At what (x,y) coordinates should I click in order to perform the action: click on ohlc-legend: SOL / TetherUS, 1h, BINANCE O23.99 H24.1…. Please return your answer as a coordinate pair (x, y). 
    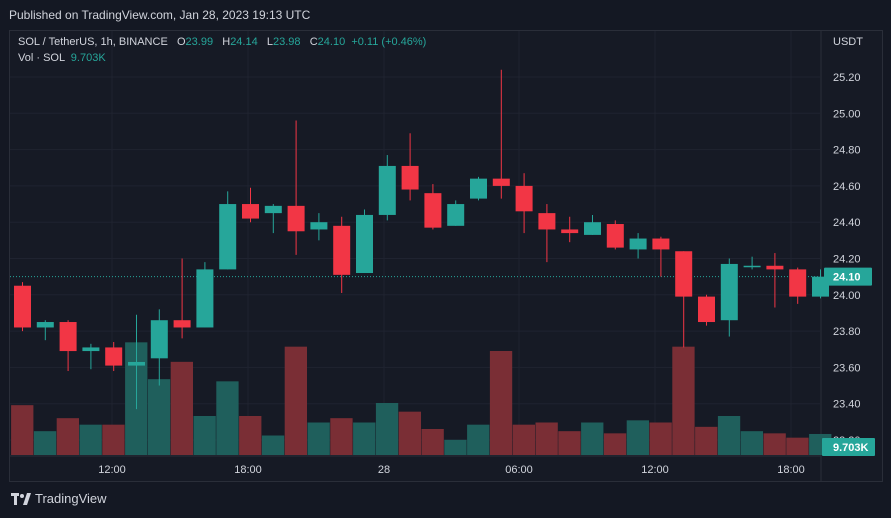
    Looking at the image, I should click on (222, 42).